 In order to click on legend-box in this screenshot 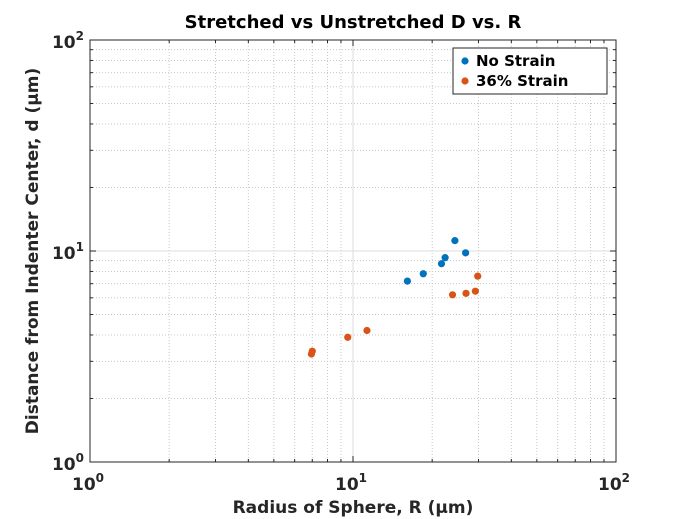, I will do `click(530, 71)`.